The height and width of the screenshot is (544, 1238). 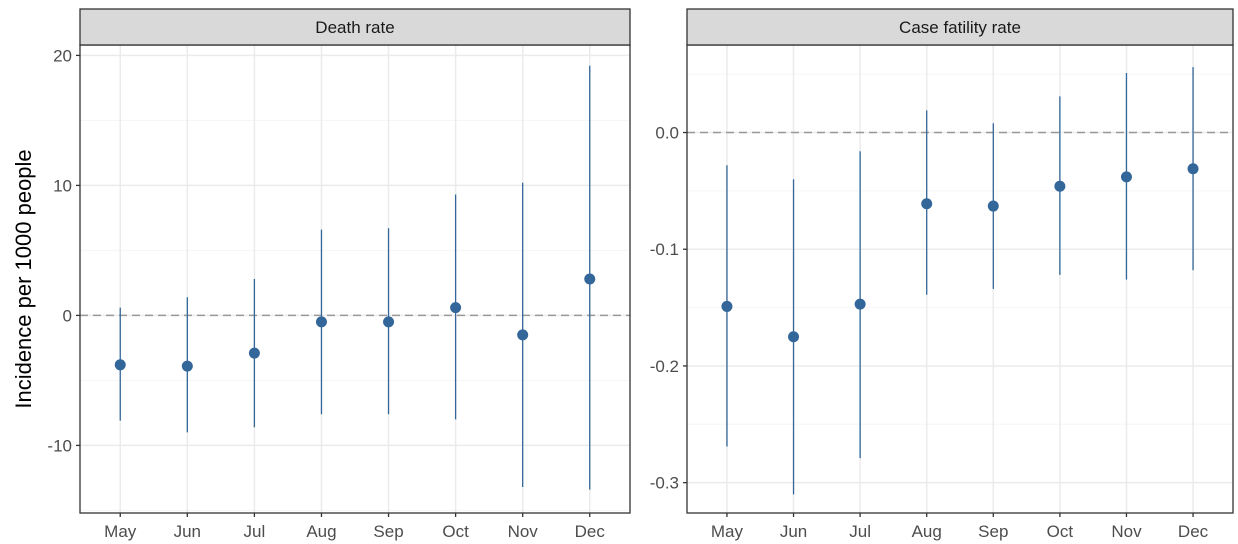 I want to click on panel1-strip, so click(x=960, y=27).